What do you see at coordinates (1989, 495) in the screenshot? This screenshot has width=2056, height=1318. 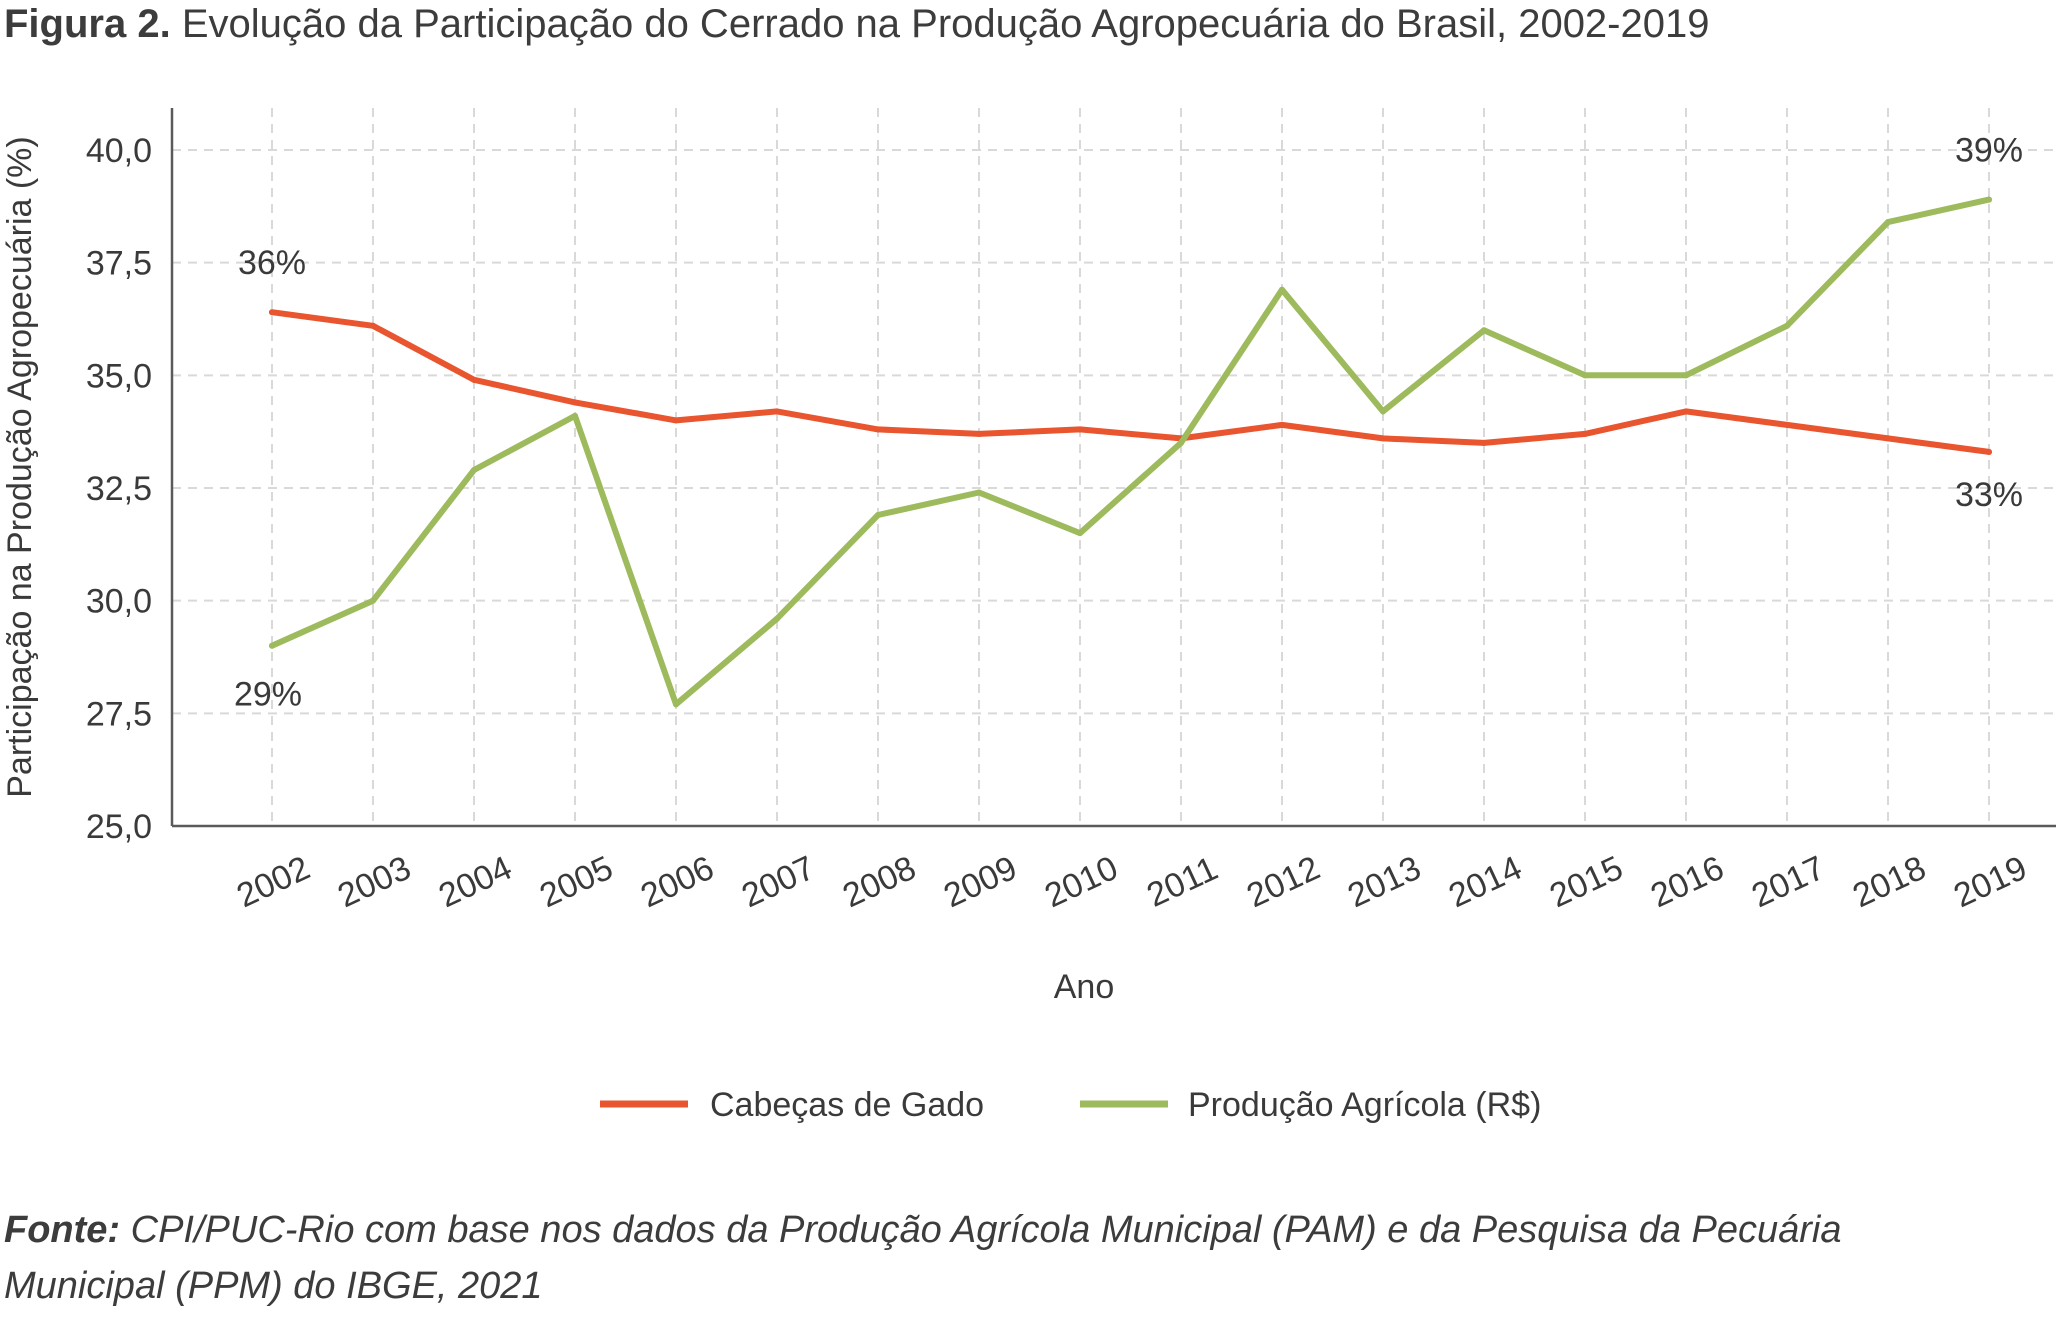 I see `data-label: 33%` at bounding box center [1989, 495].